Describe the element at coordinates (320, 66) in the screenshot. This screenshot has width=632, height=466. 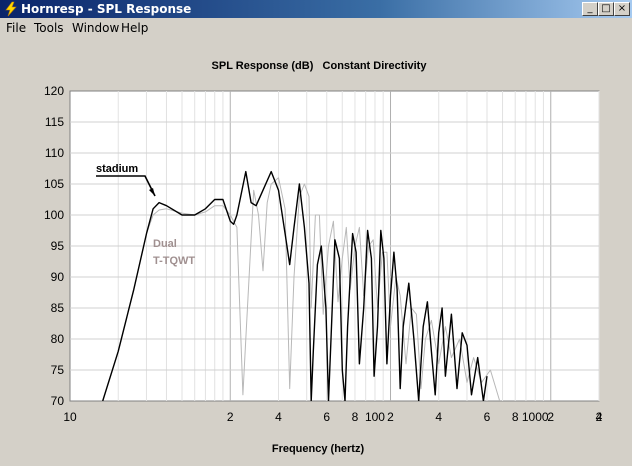
I see `chart-title: SPL Response (dB) Constant Directivity` at that location.